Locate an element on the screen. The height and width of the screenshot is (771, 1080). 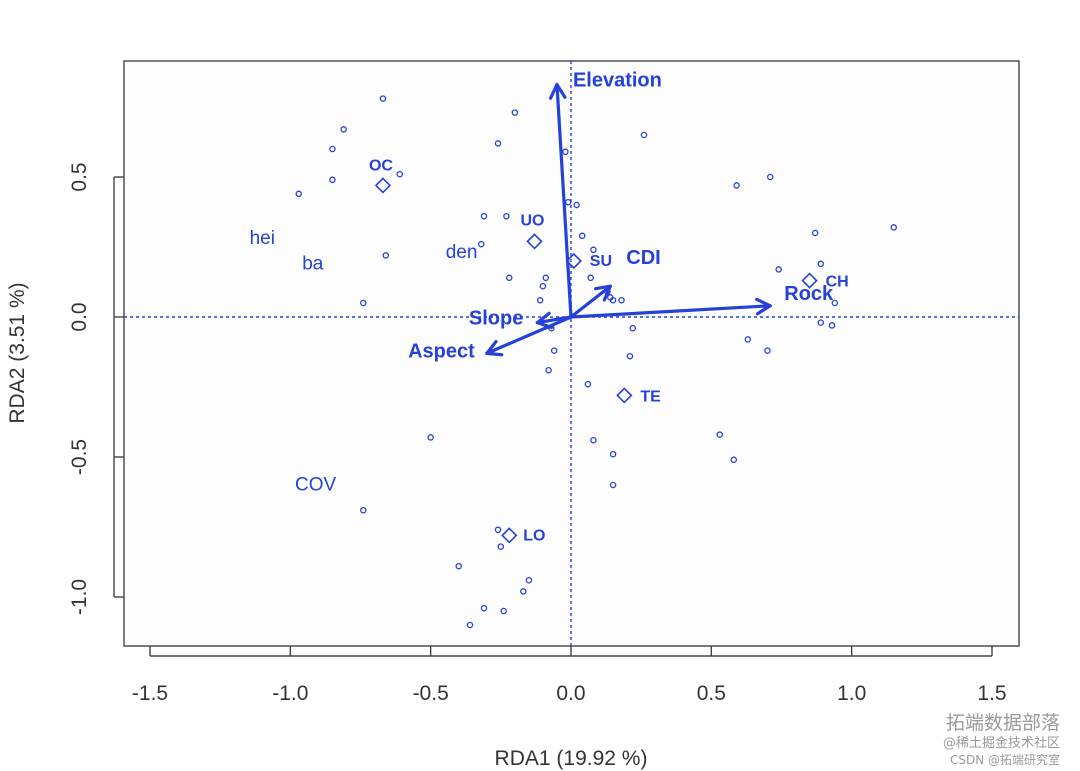
vector-label: Elevation is located at coordinates (617, 81).